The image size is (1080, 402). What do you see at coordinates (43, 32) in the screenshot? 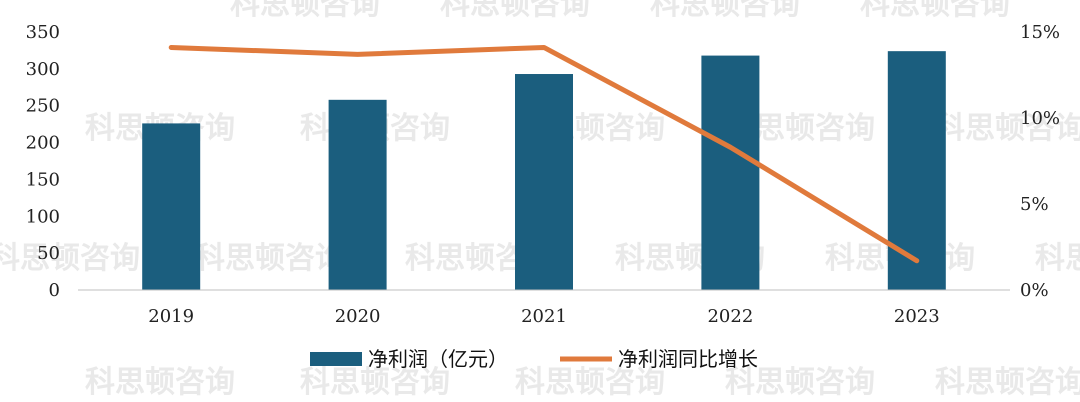
I see `y-left-tick-label: 350` at bounding box center [43, 32].